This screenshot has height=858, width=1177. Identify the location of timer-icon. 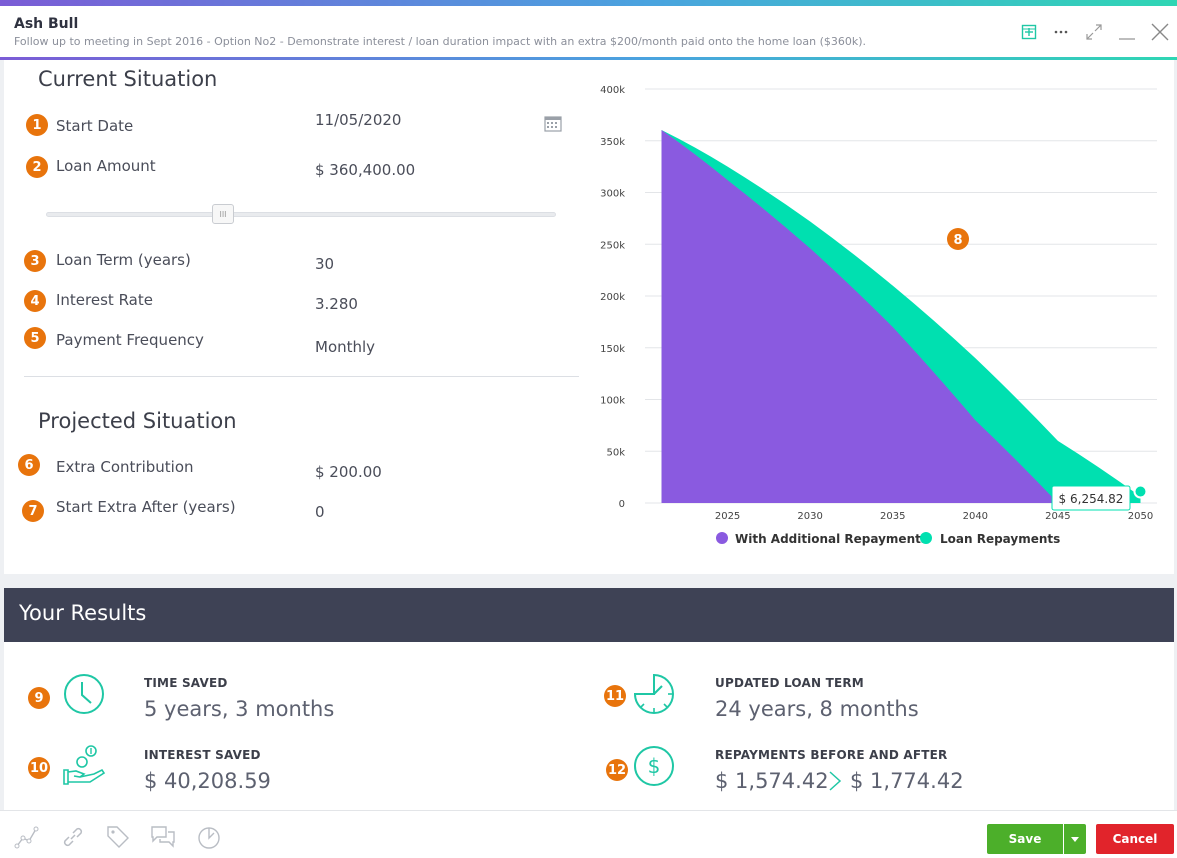
(653, 693).